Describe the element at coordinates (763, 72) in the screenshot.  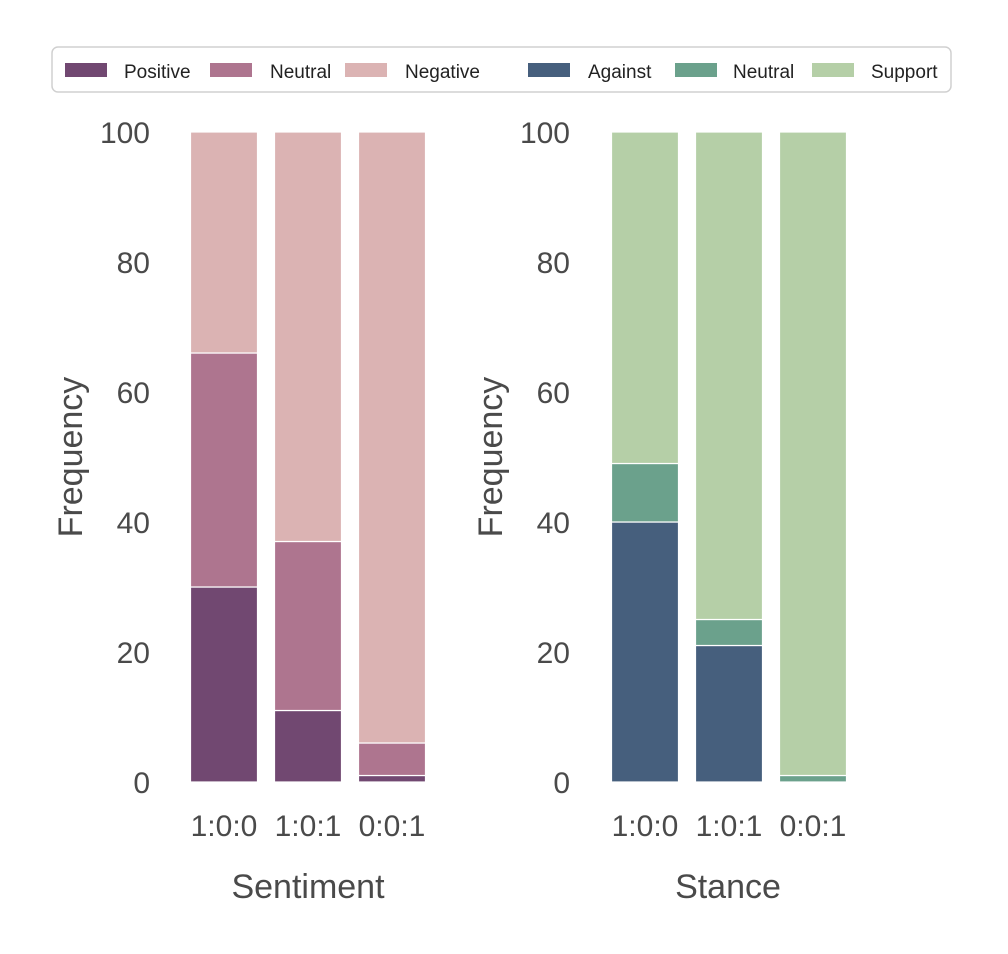
I see `legend-label-neutral-stance: Neutral` at that location.